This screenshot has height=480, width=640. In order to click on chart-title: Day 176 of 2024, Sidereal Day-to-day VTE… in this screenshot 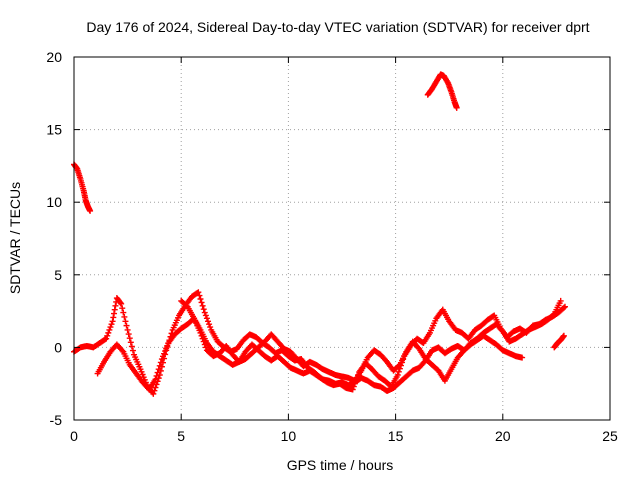, I will do `click(337, 27)`.